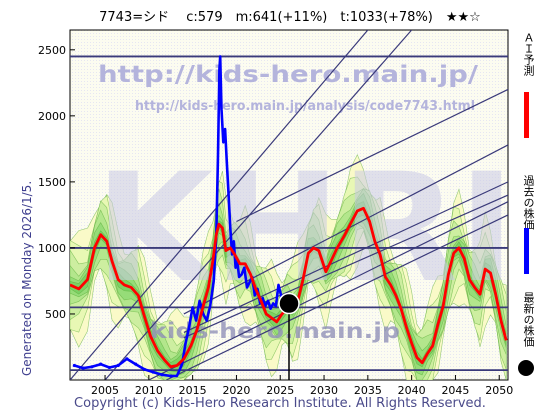  What do you see at coordinates (105, 390) in the screenshot?
I see `x-tick-label: 2005` at bounding box center [105, 390].